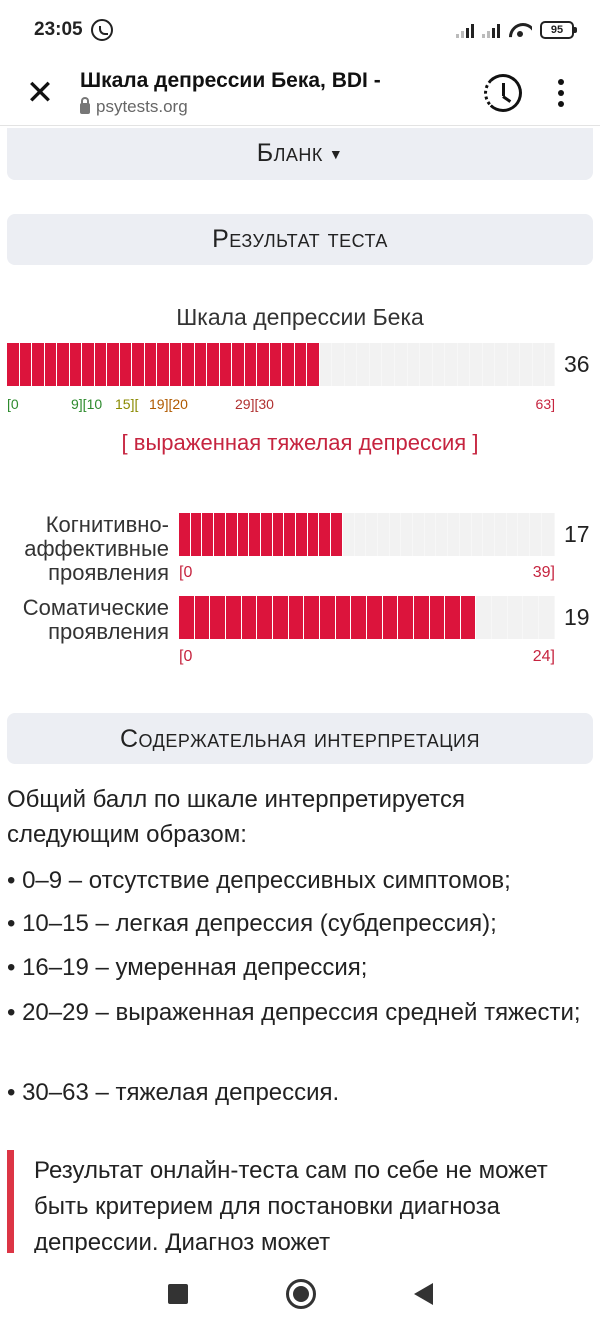  I want to click on close-icon: ✕, so click(40, 92).